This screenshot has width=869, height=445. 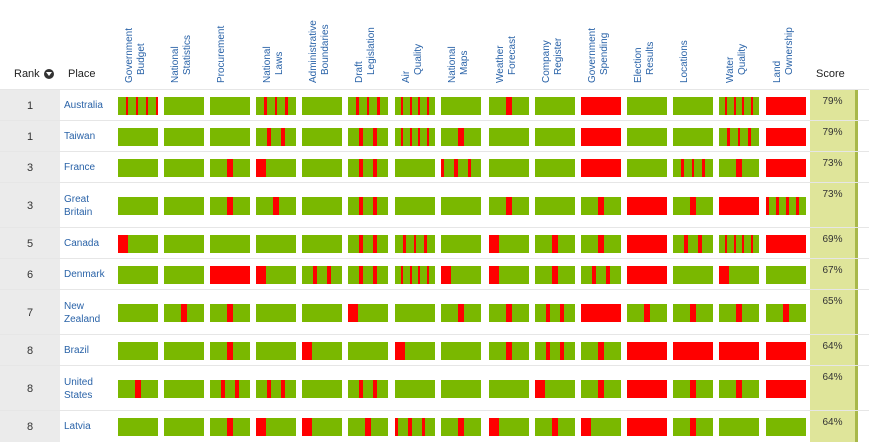 What do you see at coordinates (90, 243) in the screenshot?
I see `place-link: Canada` at bounding box center [90, 243].